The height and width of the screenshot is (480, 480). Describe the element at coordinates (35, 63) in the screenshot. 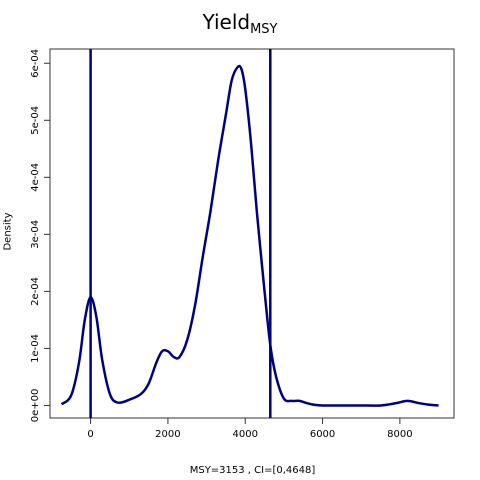

I see `y-tick-label: 6e-04` at that location.